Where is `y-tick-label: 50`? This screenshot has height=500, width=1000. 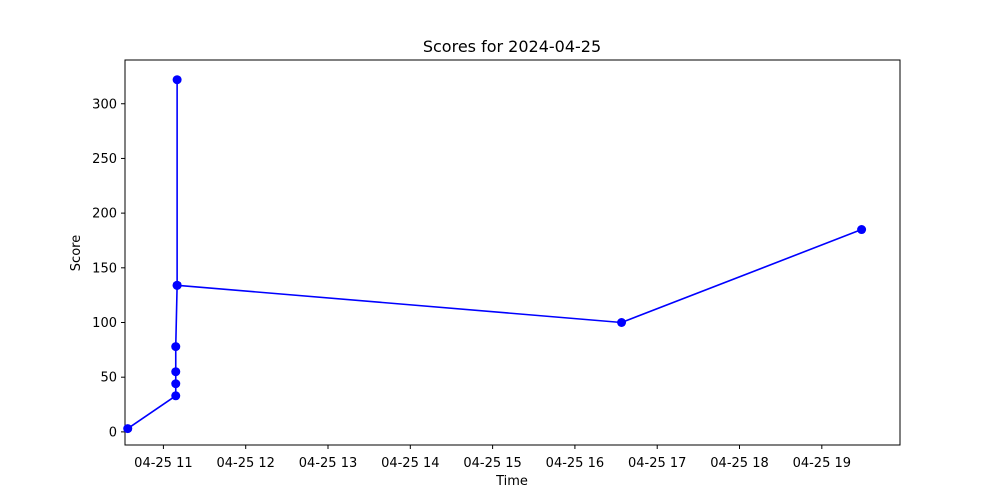 y-tick-label: 50 is located at coordinates (108, 378).